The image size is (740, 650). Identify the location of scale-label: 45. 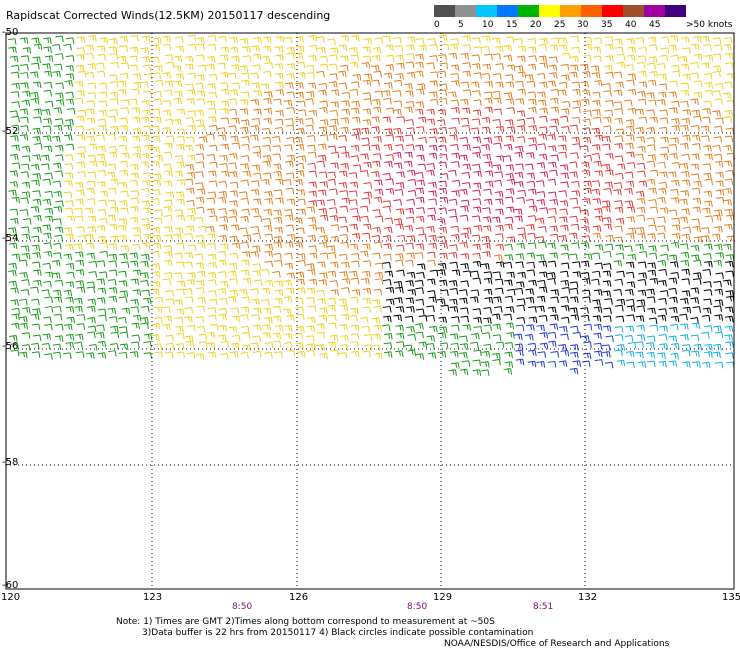
(655, 25).